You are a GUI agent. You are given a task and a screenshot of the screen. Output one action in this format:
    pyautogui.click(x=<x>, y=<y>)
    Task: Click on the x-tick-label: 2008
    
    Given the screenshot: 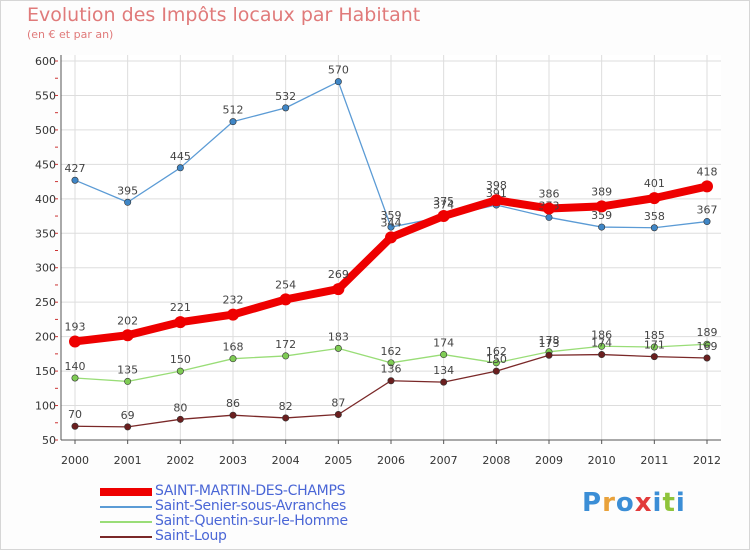 What is the action you would take?
    pyautogui.click(x=496, y=460)
    